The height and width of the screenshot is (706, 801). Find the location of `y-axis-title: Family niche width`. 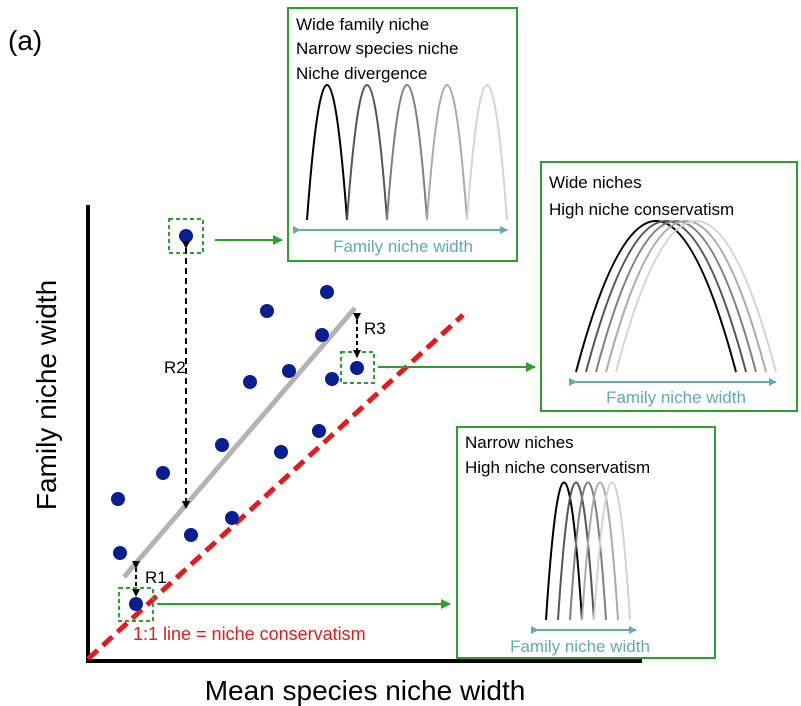

y-axis-title: Family niche width is located at coordinates (46, 395).